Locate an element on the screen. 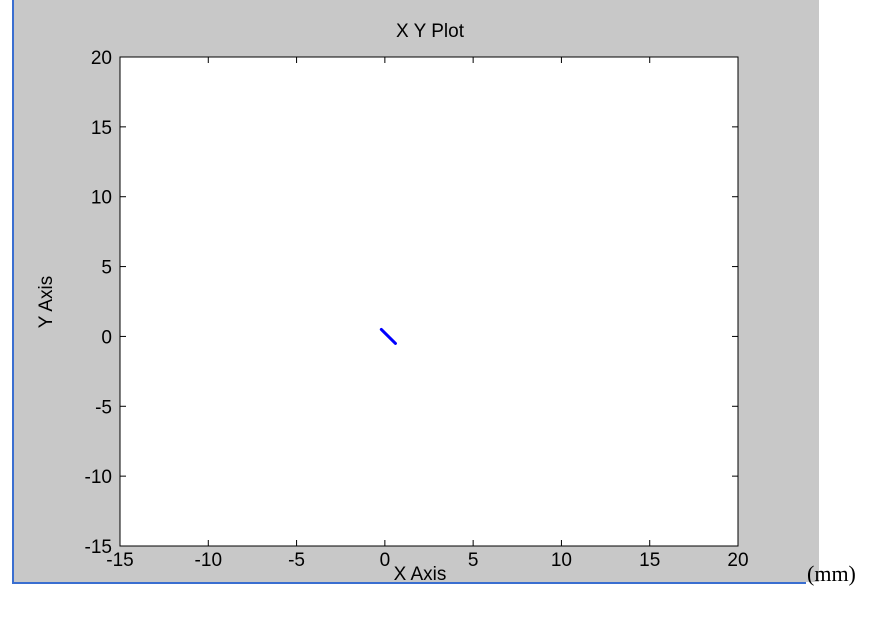 The image size is (891, 620). window-bottom-border is located at coordinates (409, 583).